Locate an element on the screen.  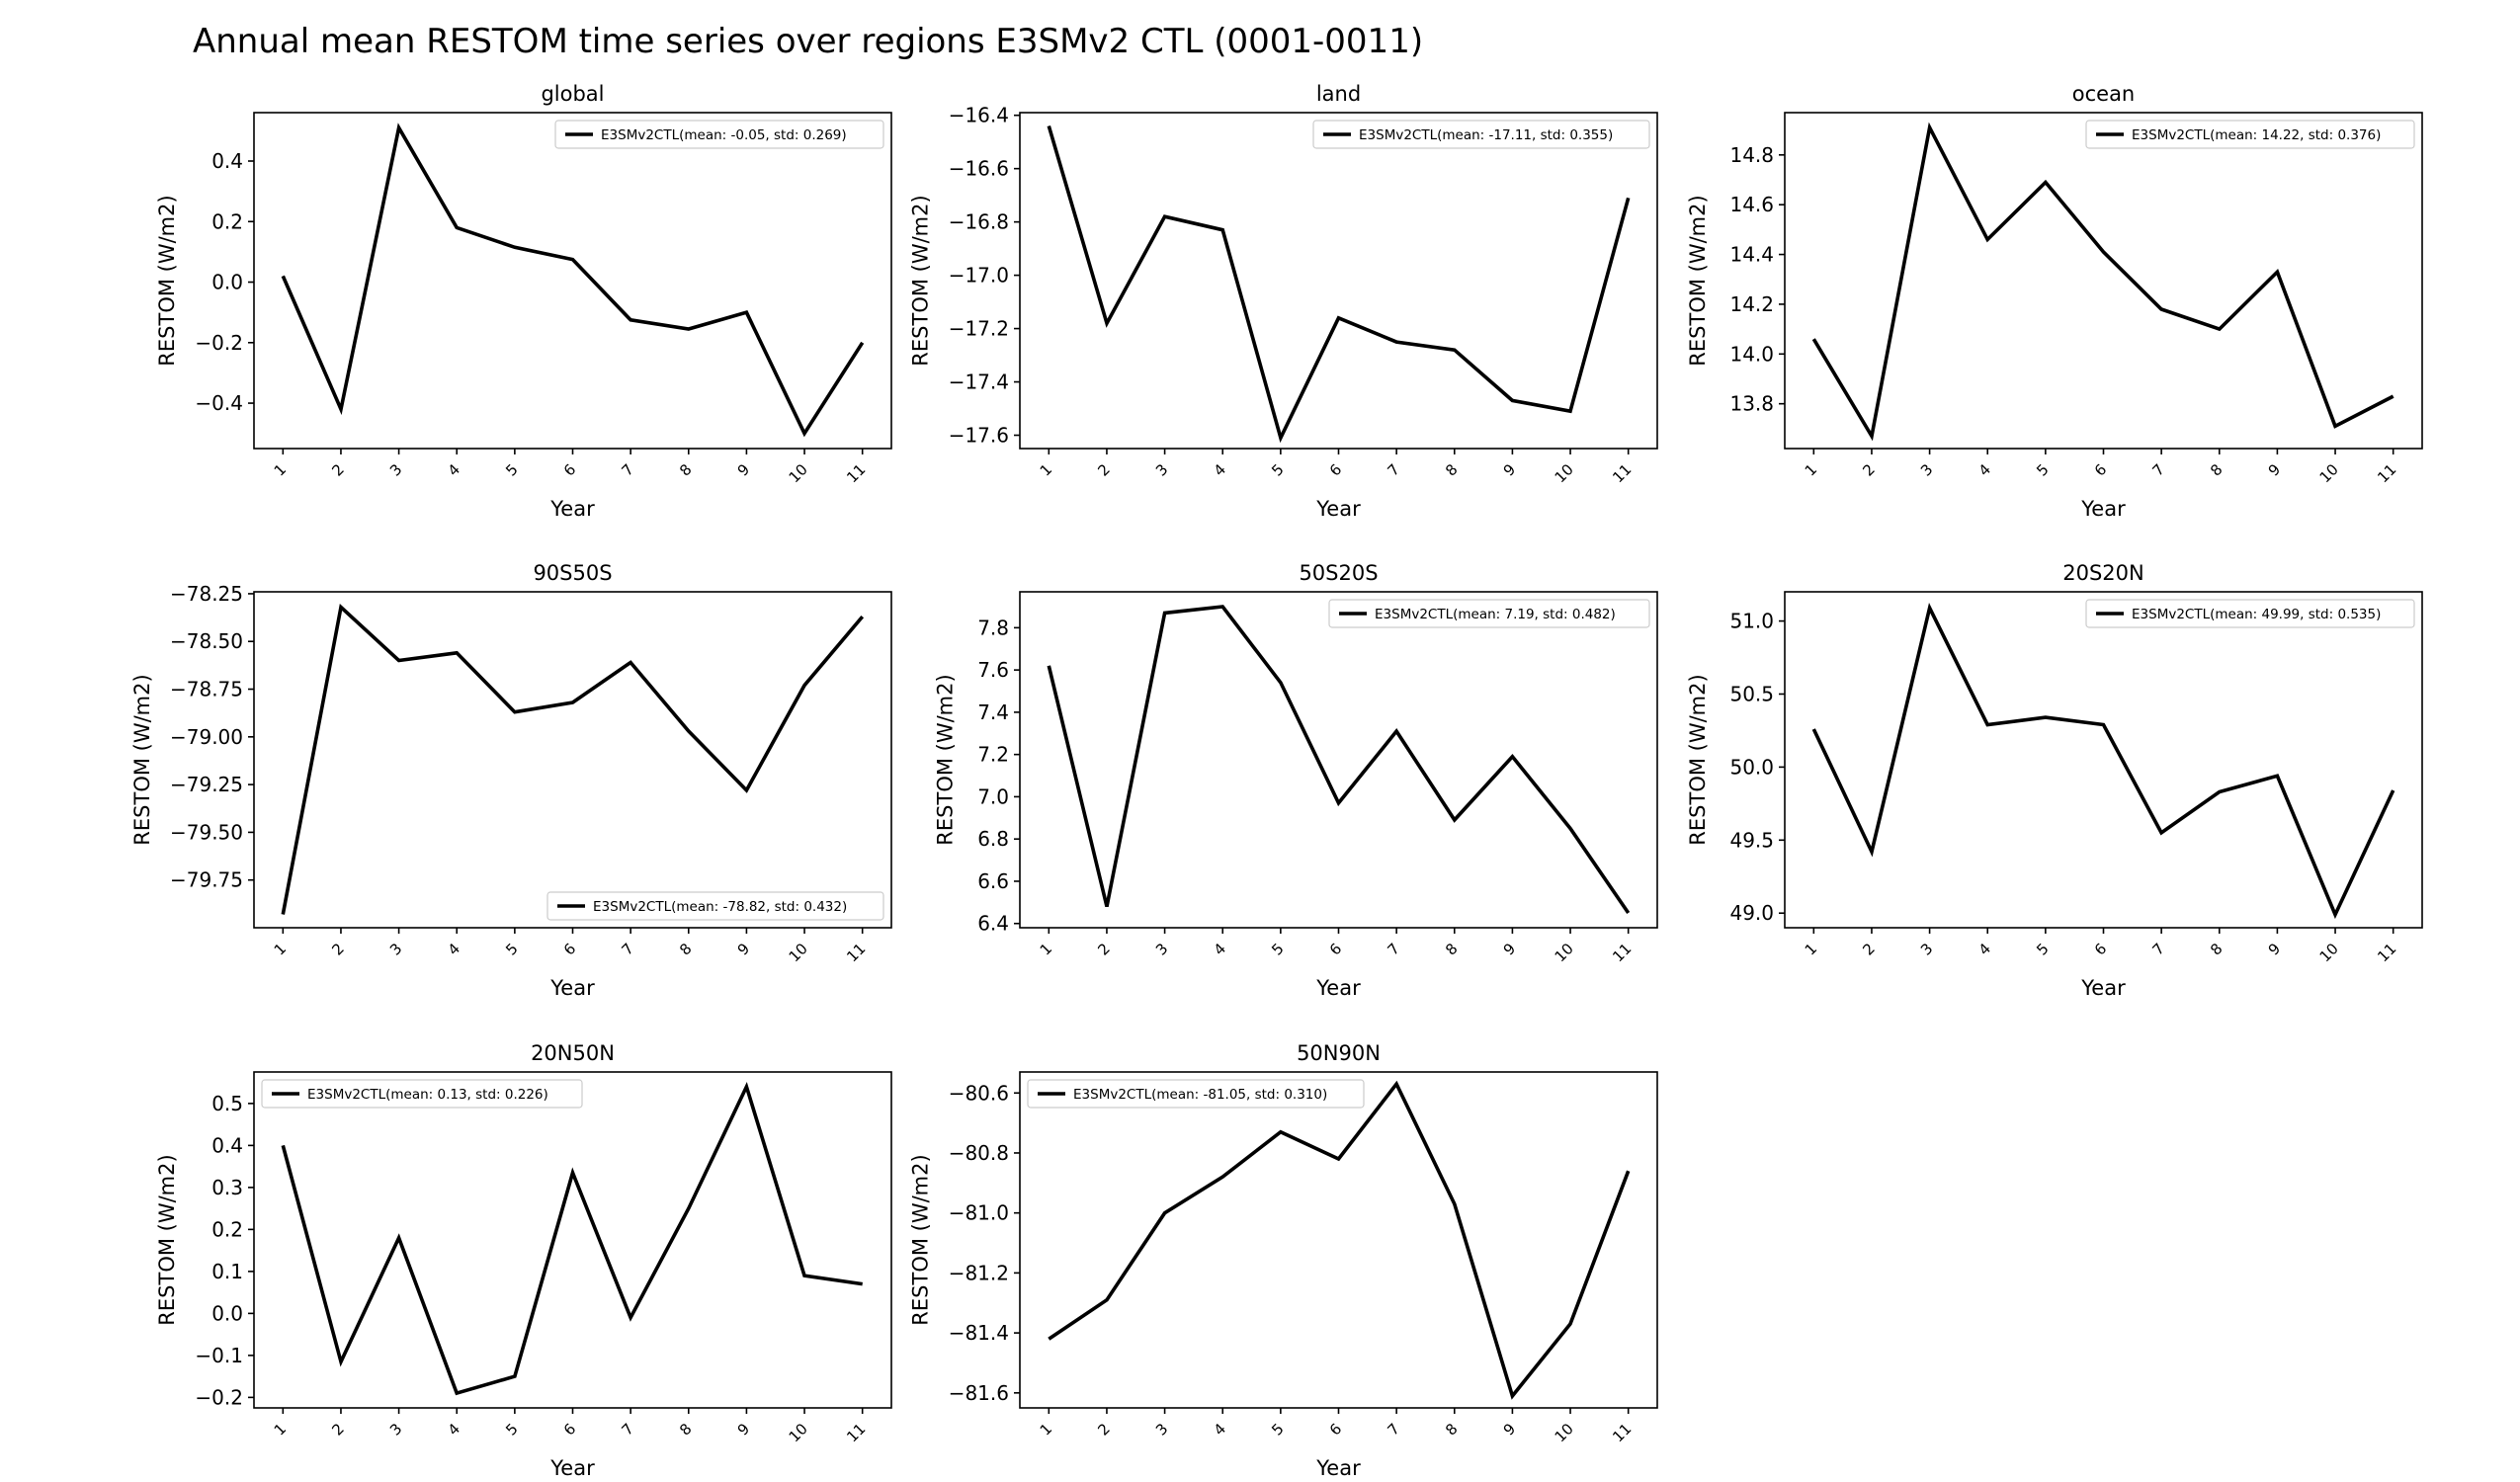
legend-label: E3SMv2CTL(mean: -78.82, std: 0.432) is located at coordinates (720, 907).